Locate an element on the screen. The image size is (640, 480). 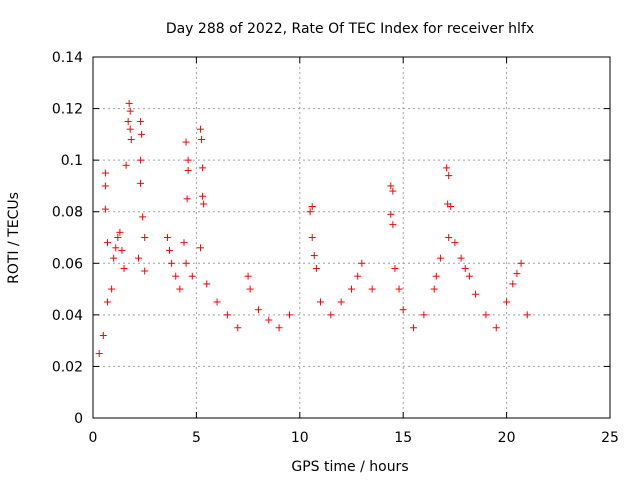
x-tick-label: 25 is located at coordinates (610, 438).